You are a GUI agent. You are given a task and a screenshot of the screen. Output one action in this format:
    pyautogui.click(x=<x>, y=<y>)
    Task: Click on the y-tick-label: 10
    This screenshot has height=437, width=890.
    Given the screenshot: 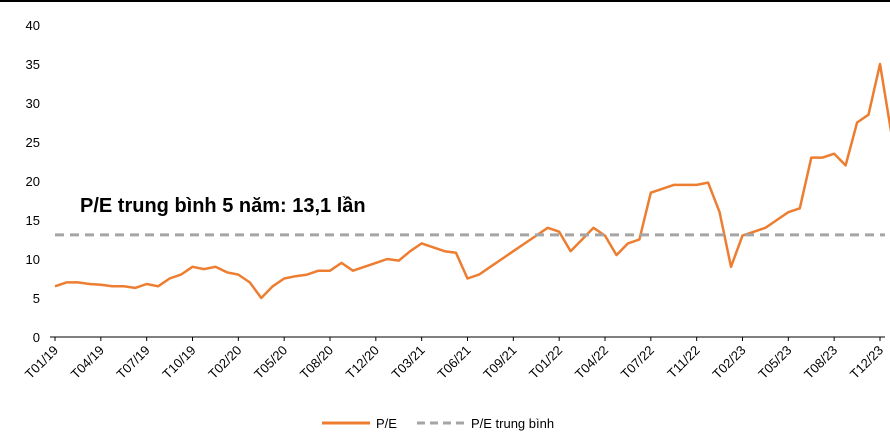 What is the action you would take?
    pyautogui.click(x=33, y=259)
    